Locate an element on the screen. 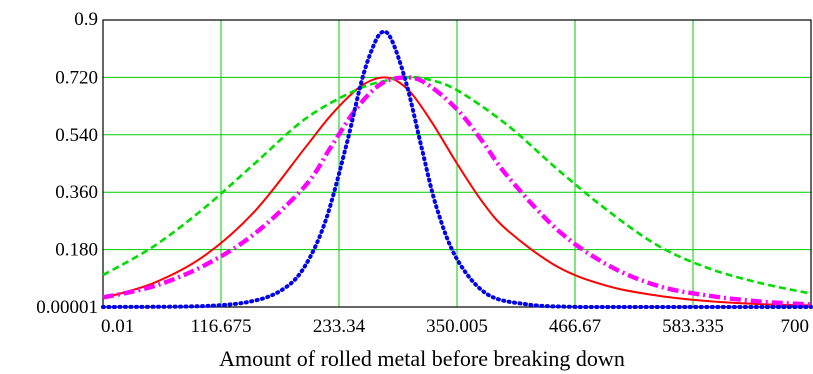 The height and width of the screenshot is (374, 813). x-tick-label: 583.335 is located at coordinates (693, 326).